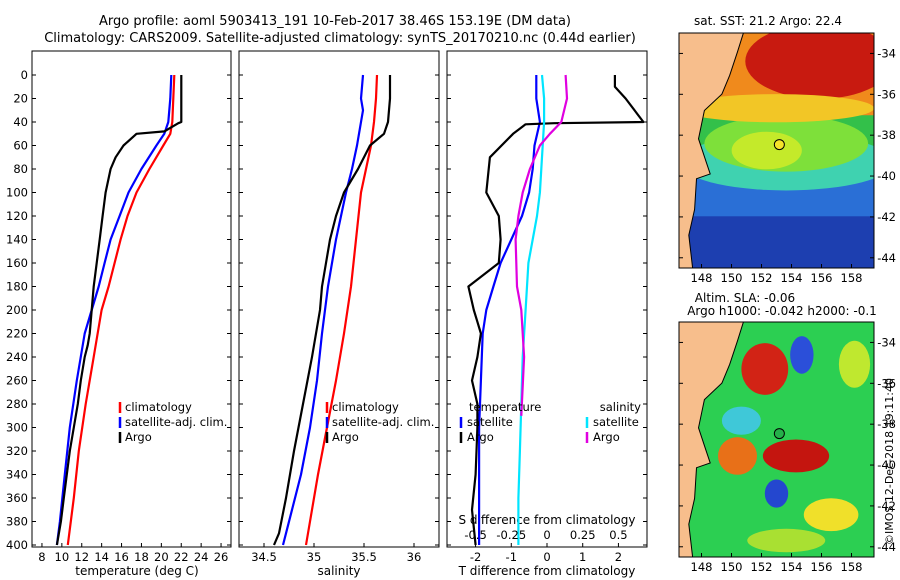  I want to click on depth-tick-label: 320, so click(17, 451).